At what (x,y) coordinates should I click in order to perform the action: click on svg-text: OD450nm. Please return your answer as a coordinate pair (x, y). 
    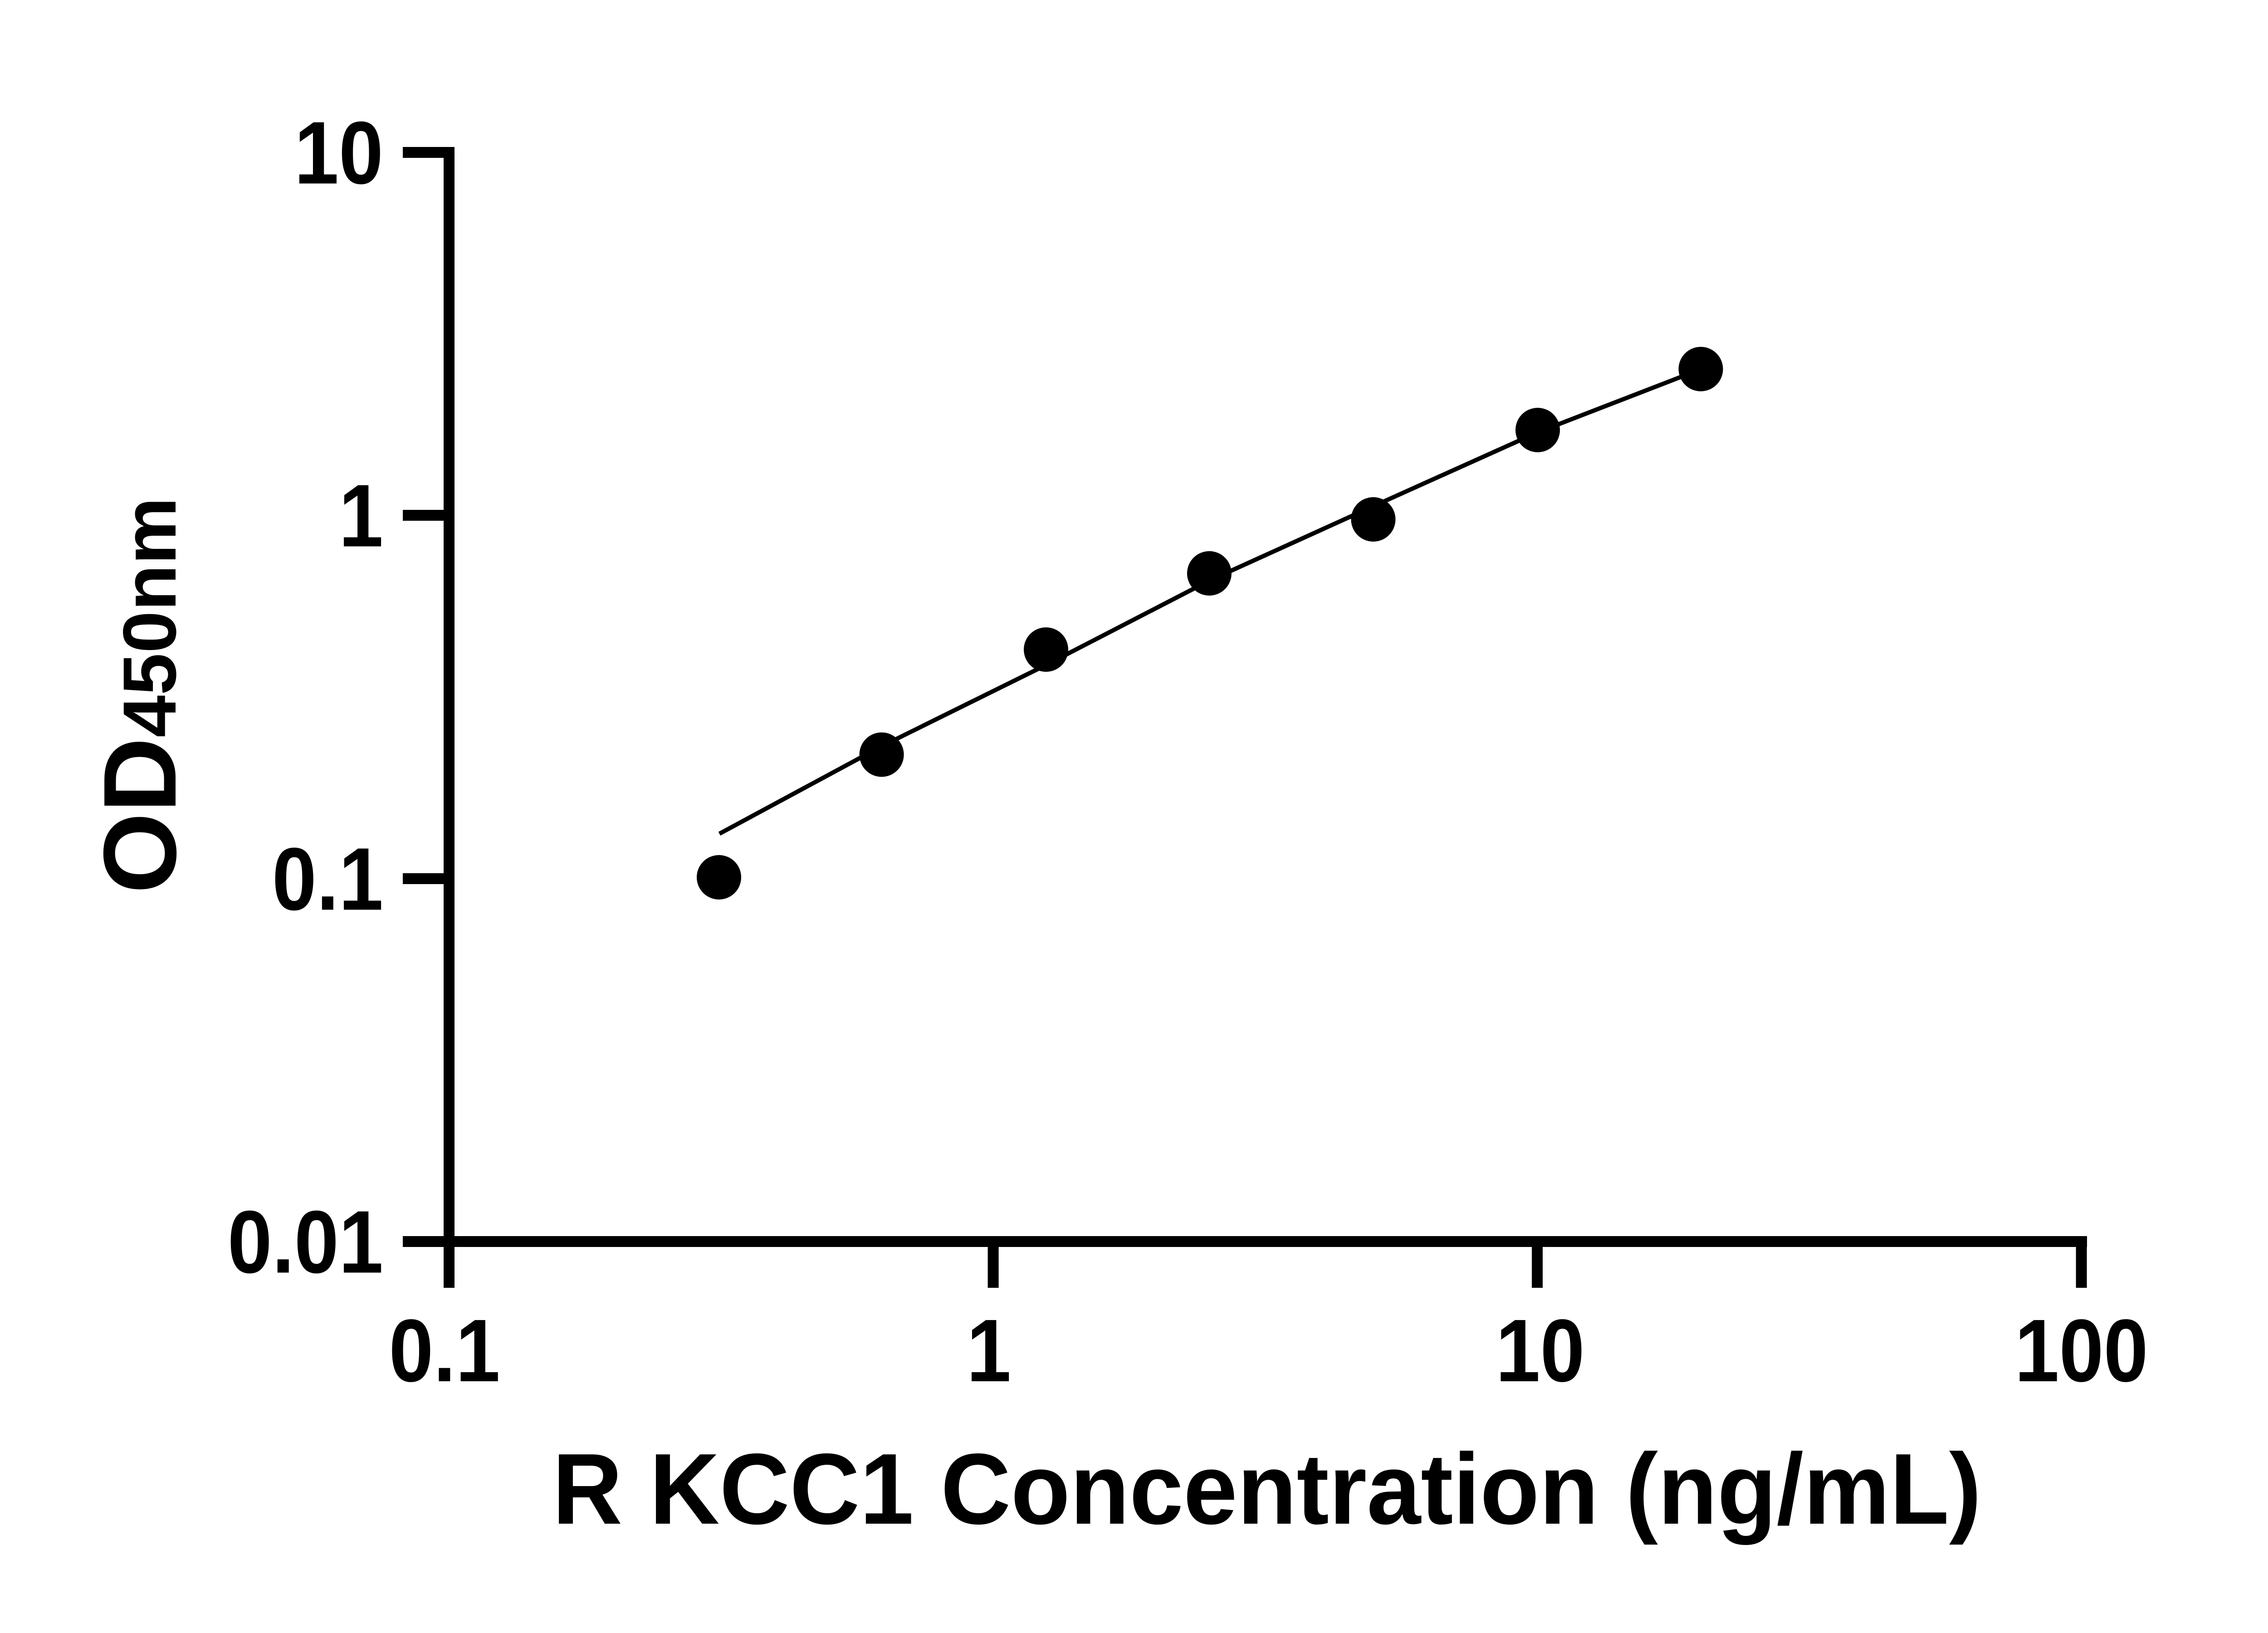
    Looking at the image, I should click on (140, 695).